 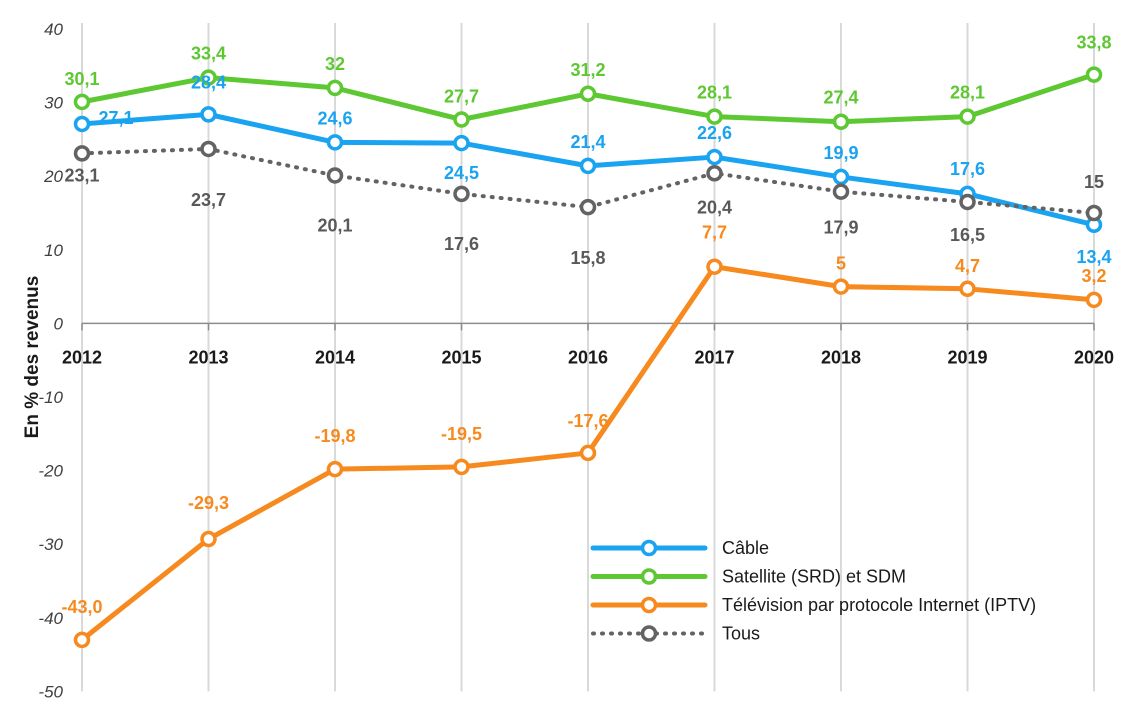 I want to click on x-tick-label-2018: 2018, so click(x=841, y=357).